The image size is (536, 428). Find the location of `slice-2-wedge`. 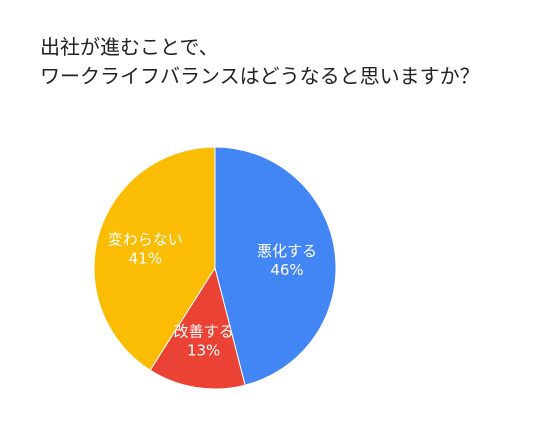

slice-2-wedge is located at coordinates (154, 258).